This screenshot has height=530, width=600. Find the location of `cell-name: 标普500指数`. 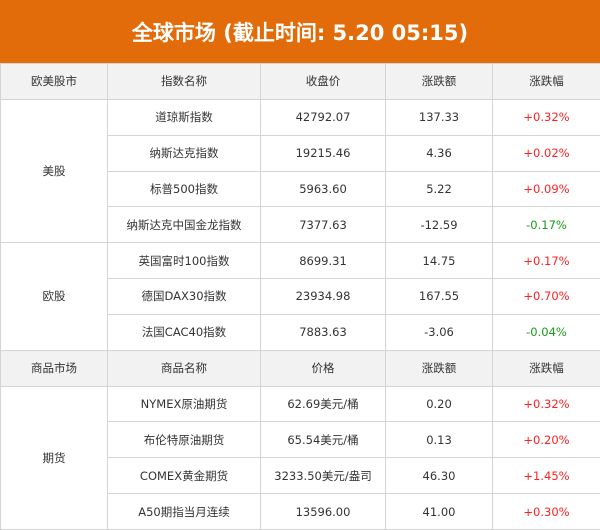

cell-name: 标普500指数 is located at coordinates (184, 189).